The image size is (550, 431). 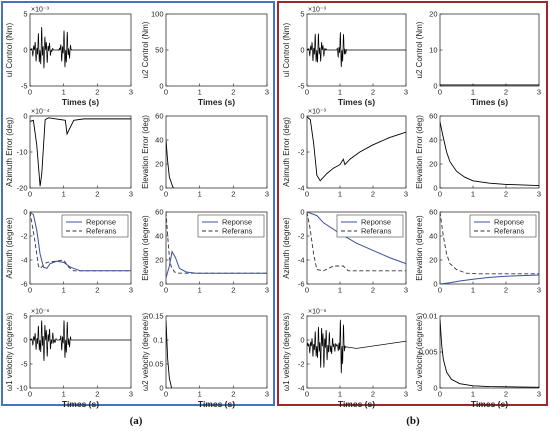 I want to click on y-tick-label: 5, so click(x=25, y=14).